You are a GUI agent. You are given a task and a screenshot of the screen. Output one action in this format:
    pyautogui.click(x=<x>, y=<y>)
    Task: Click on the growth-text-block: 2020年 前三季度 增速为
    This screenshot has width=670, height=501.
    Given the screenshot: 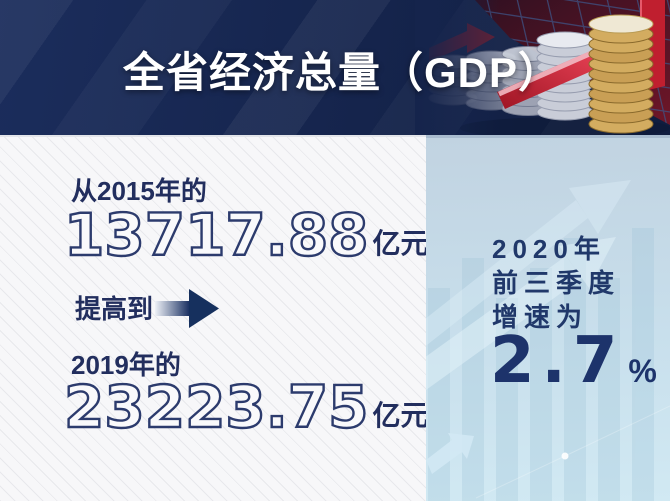 What is the action you would take?
    pyautogui.click(x=556, y=283)
    